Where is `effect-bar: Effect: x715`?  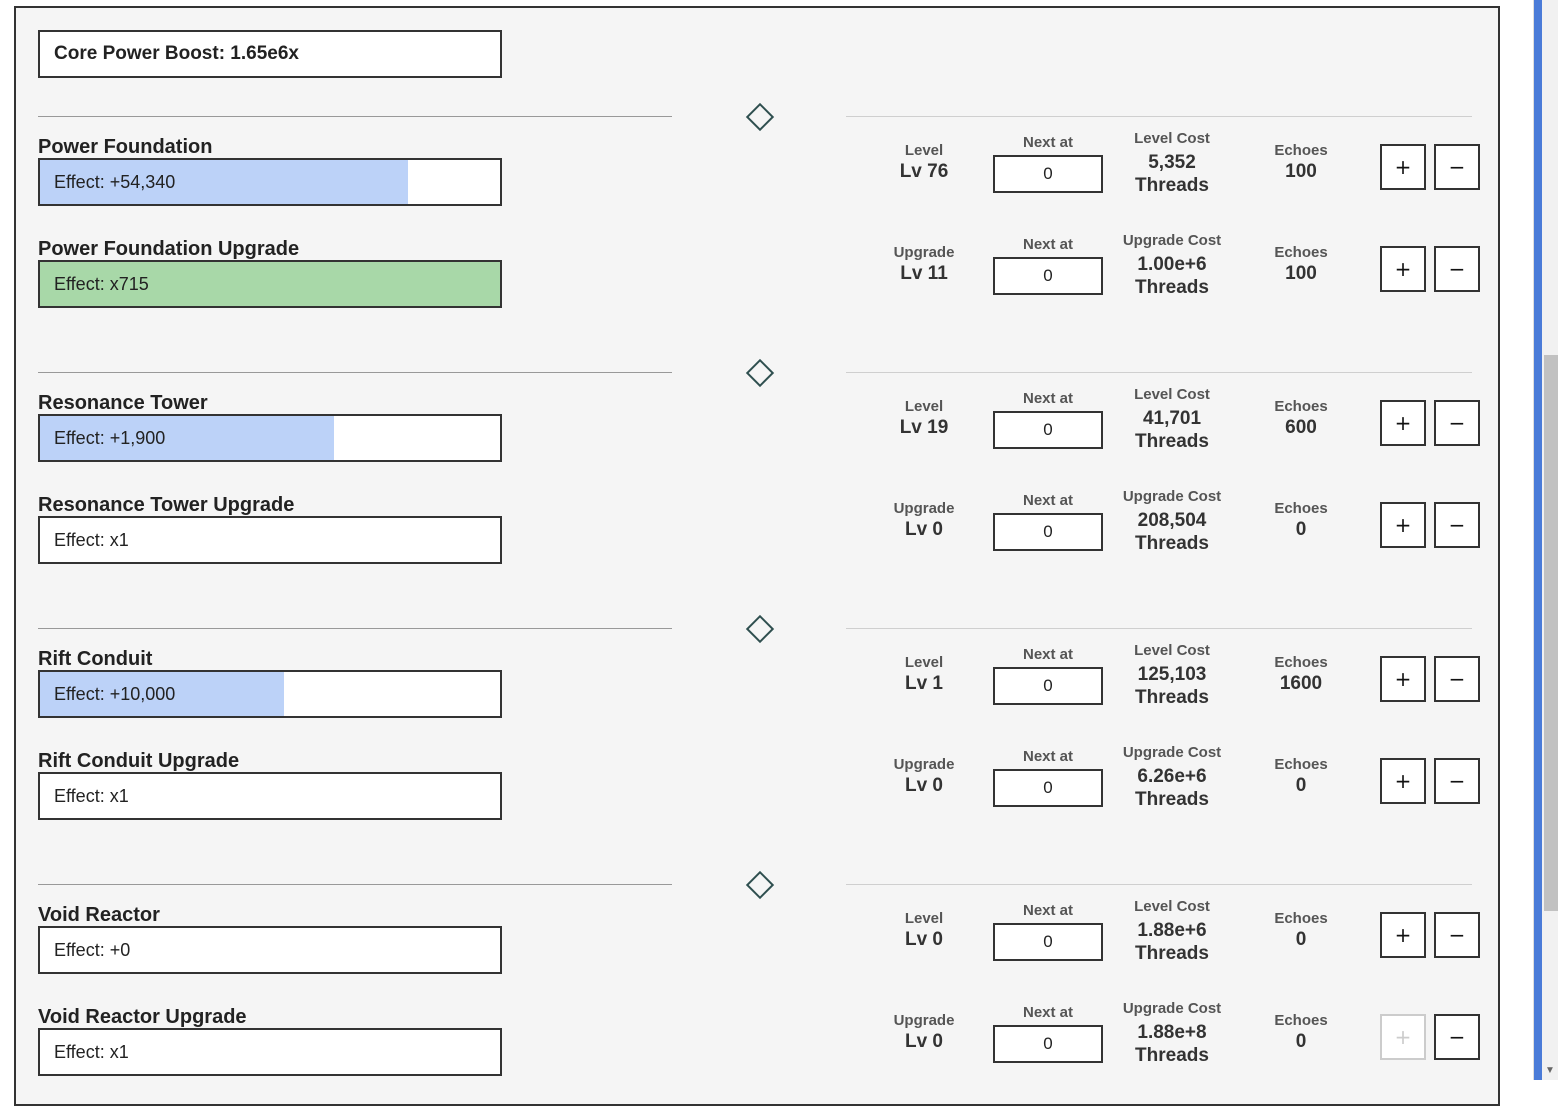 effect-bar: Effect: x715 is located at coordinates (270, 284).